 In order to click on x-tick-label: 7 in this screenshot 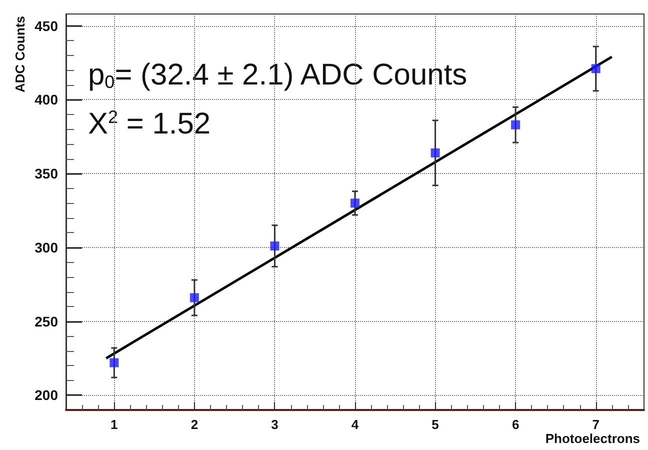, I will do `click(596, 424)`.